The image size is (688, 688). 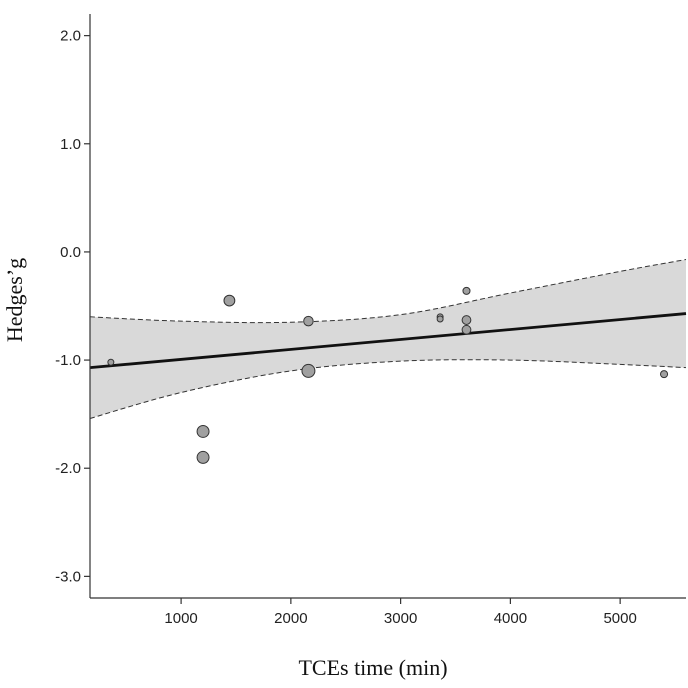 I want to click on x-tick-label: 2000, so click(x=290, y=618).